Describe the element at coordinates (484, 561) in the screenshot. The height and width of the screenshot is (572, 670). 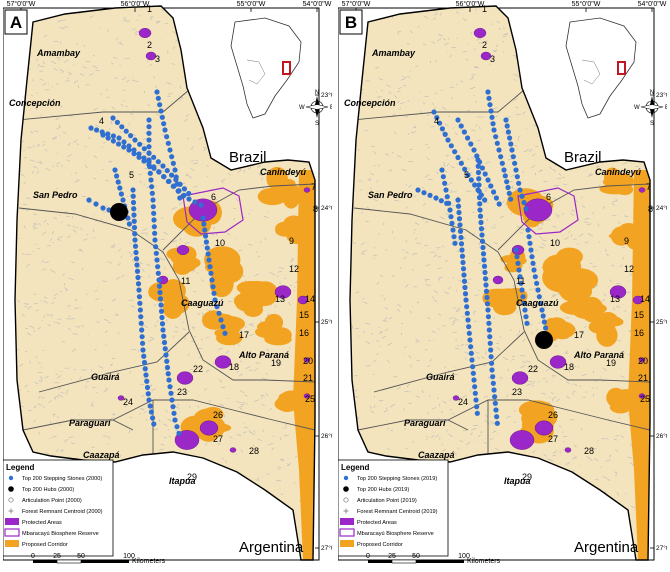
I see `scale-unit-label: Kilometers` at that location.